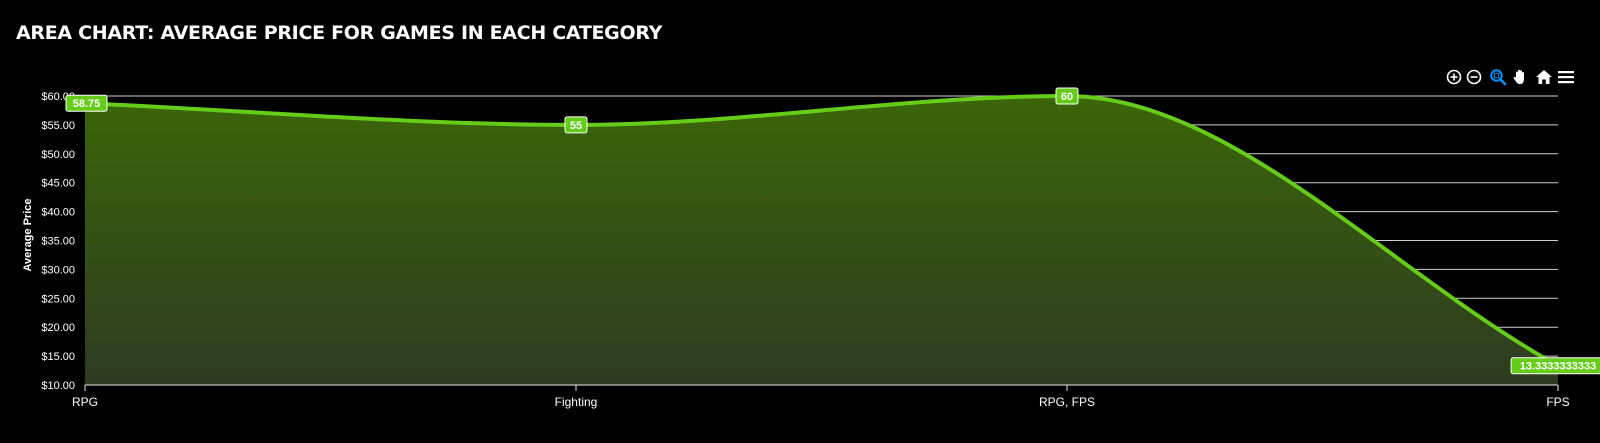 The width and height of the screenshot is (1600, 443). What do you see at coordinates (58, 213) in the screenshot?
I see `y-tick-label: $40.00` at bounding box center [58, 213].